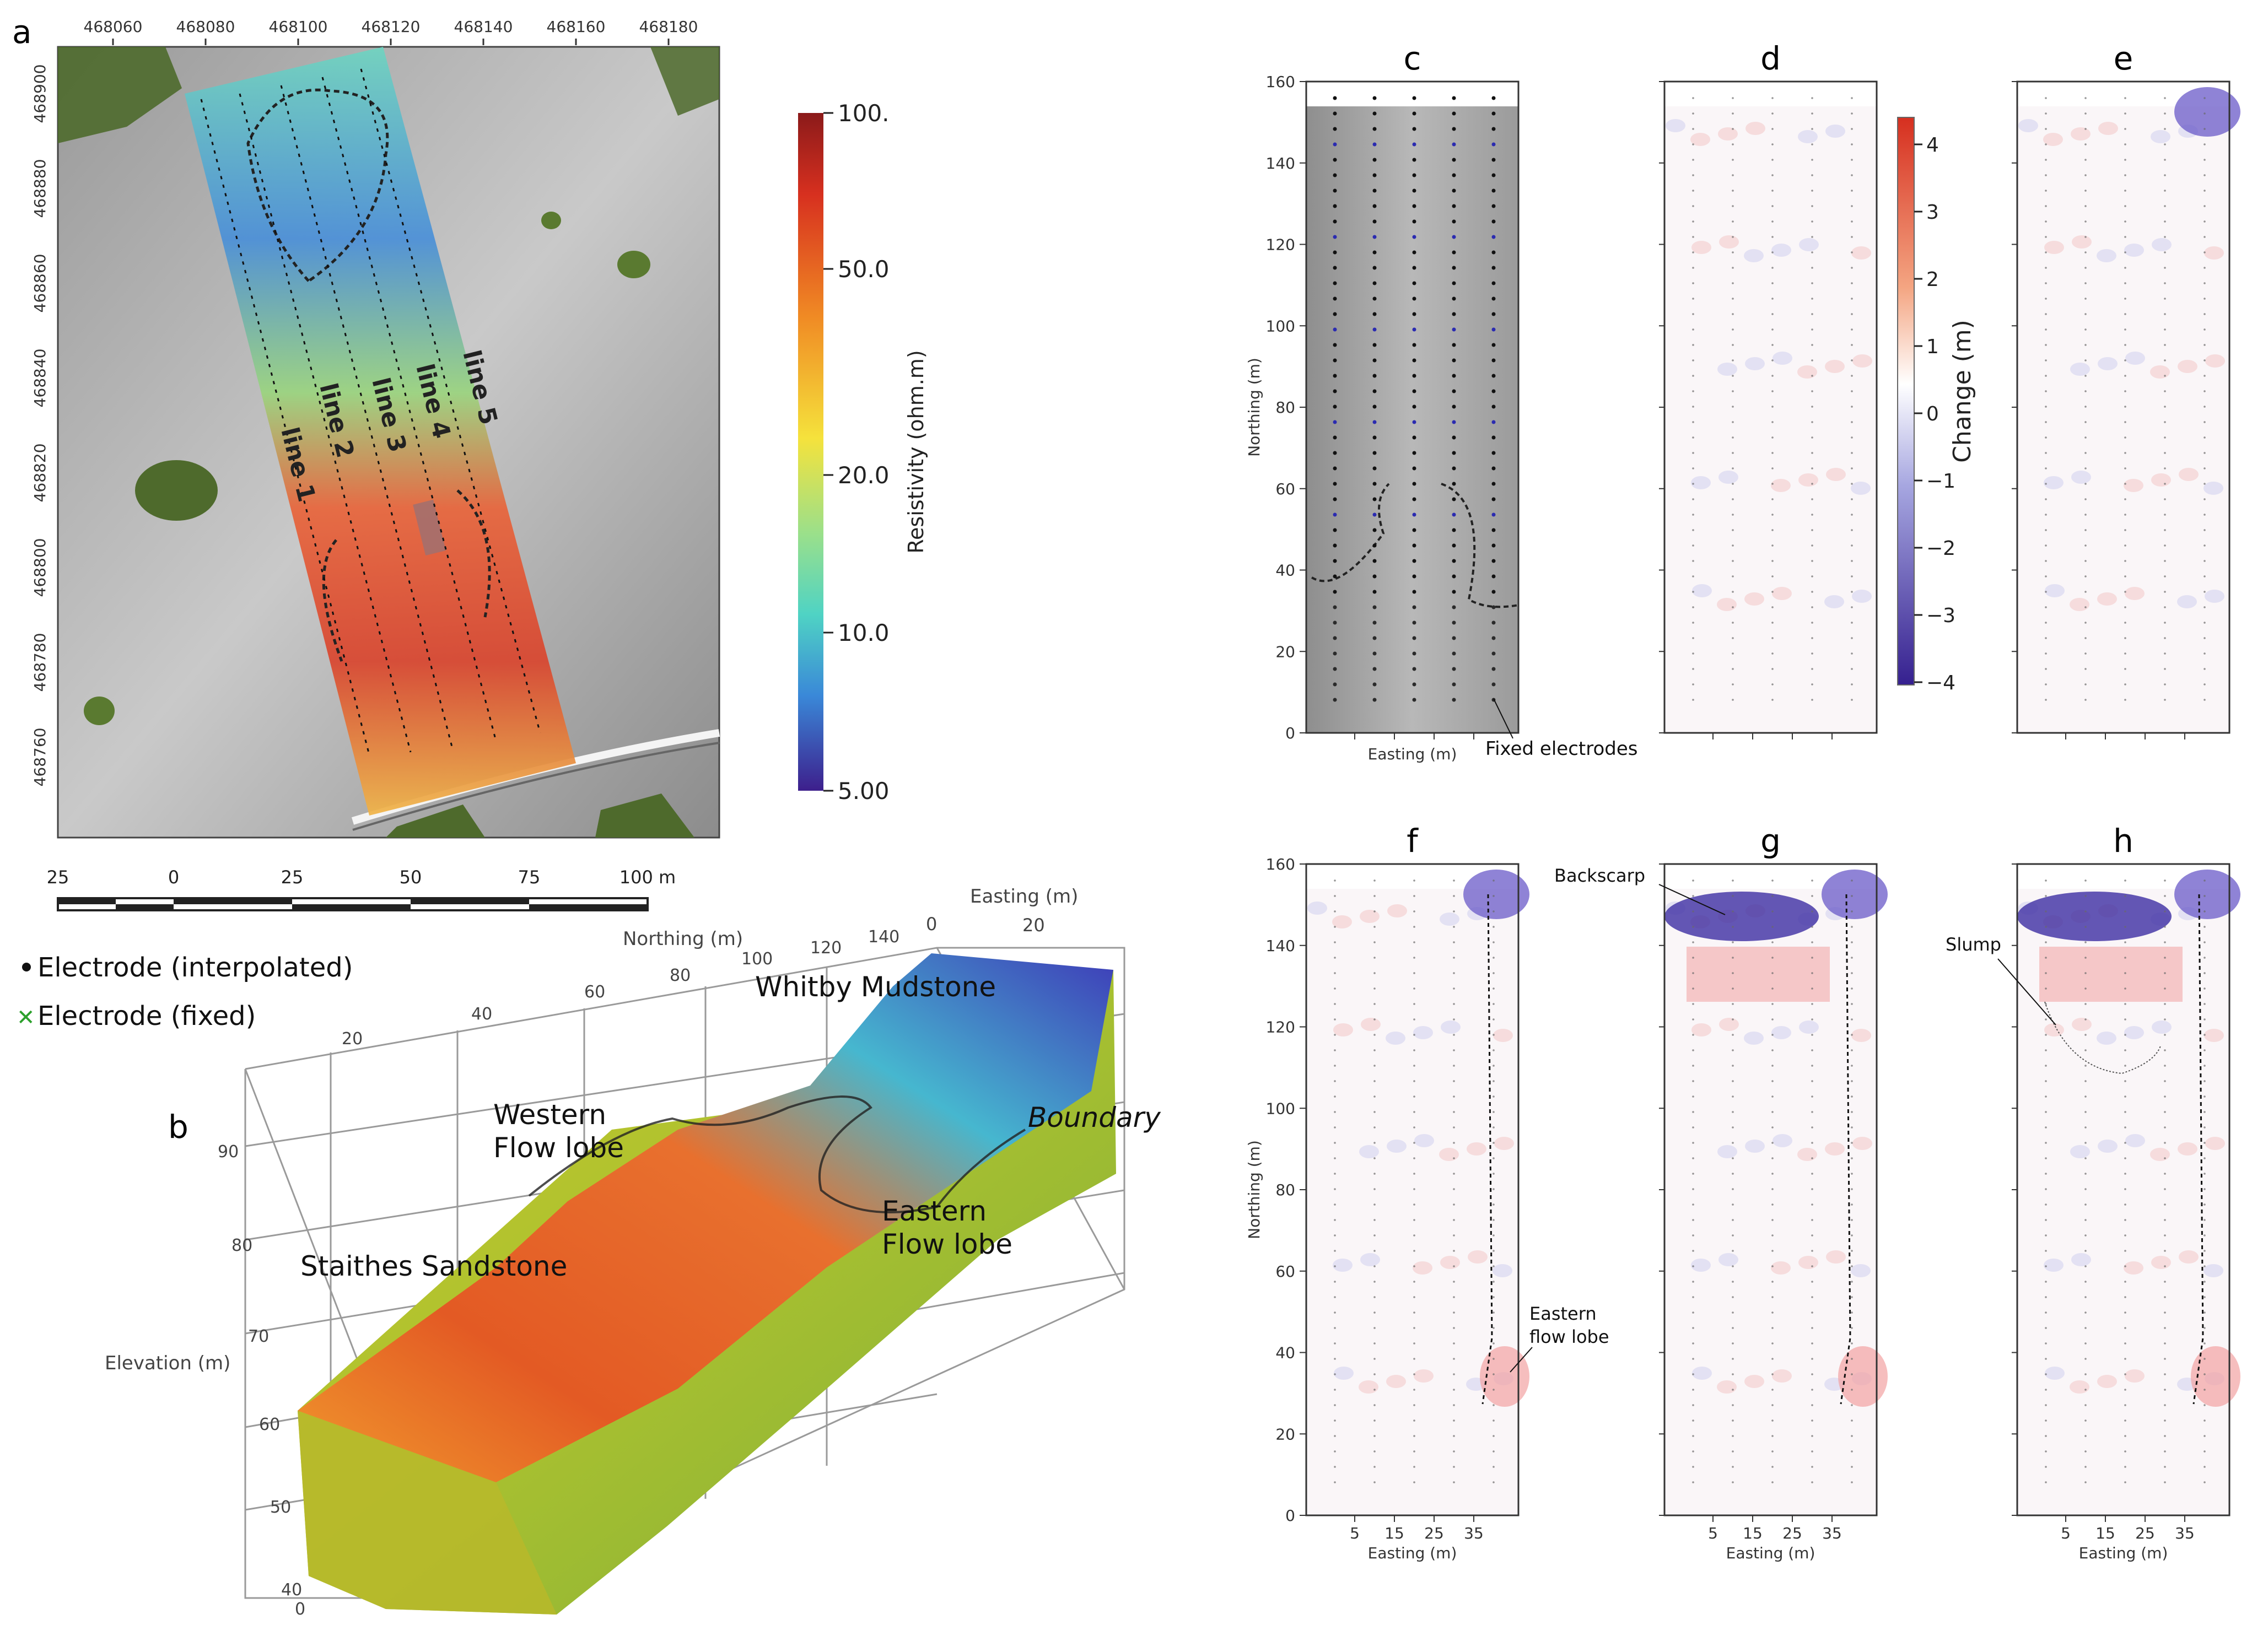  Describe the element at coordinates (1412, 58) in the screenshot. I see `panel-label-c: c` at that location.